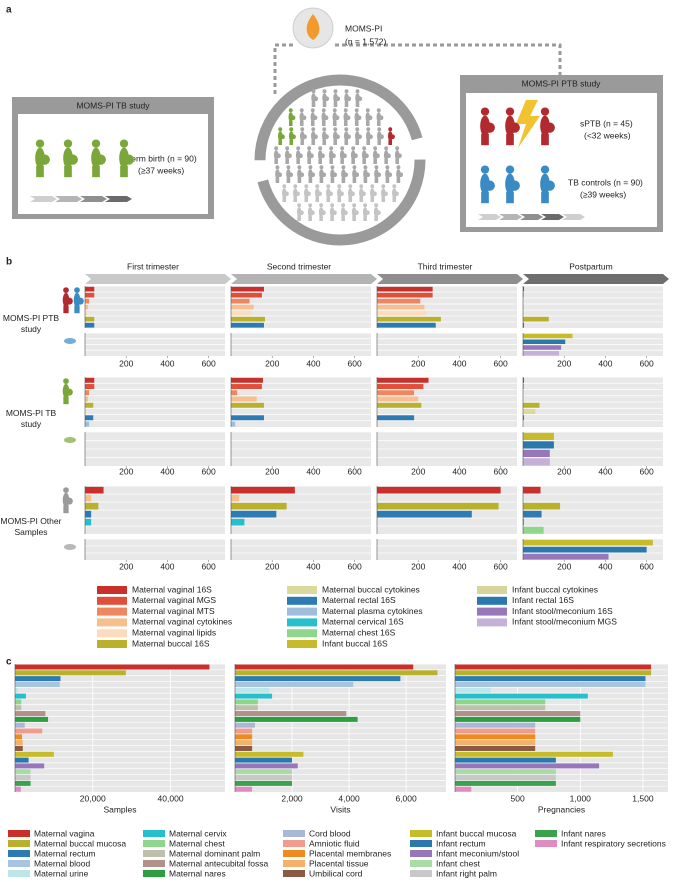  Describe the element at coordinates (607, 135) in the screenshot. I see `sptb-weeks: (<32 weeks)` at that location.